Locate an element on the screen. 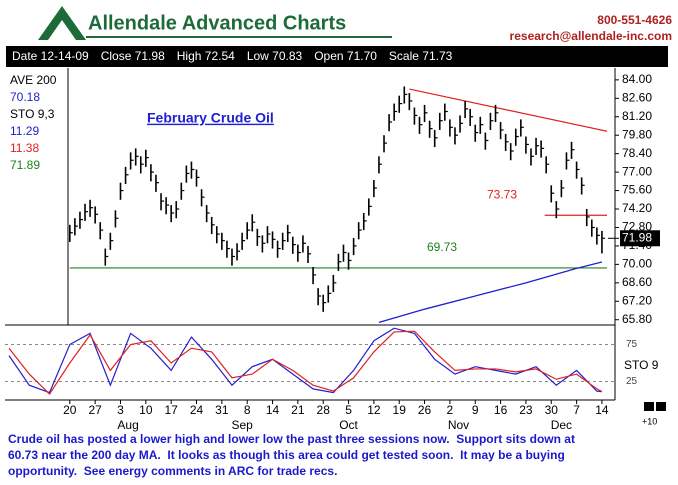 This screenshot has height=485, width=678. y-tick-label: 25 is located at coordinates (632, 381).